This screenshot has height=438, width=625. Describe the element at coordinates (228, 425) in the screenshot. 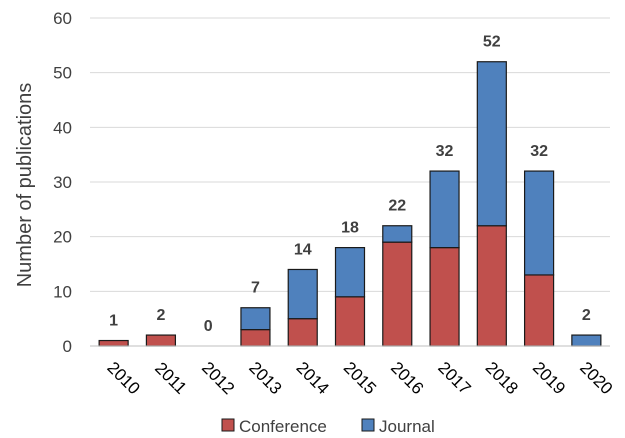

I see `legend-swatch-conference` at that location.